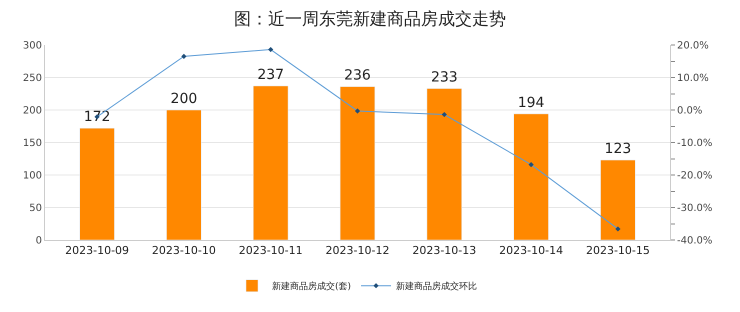 The image size is (740, 312). Describe the element at coordinates (694, 208) in the screenshot. I see `y2-tick-label: -30.0%` at that location.